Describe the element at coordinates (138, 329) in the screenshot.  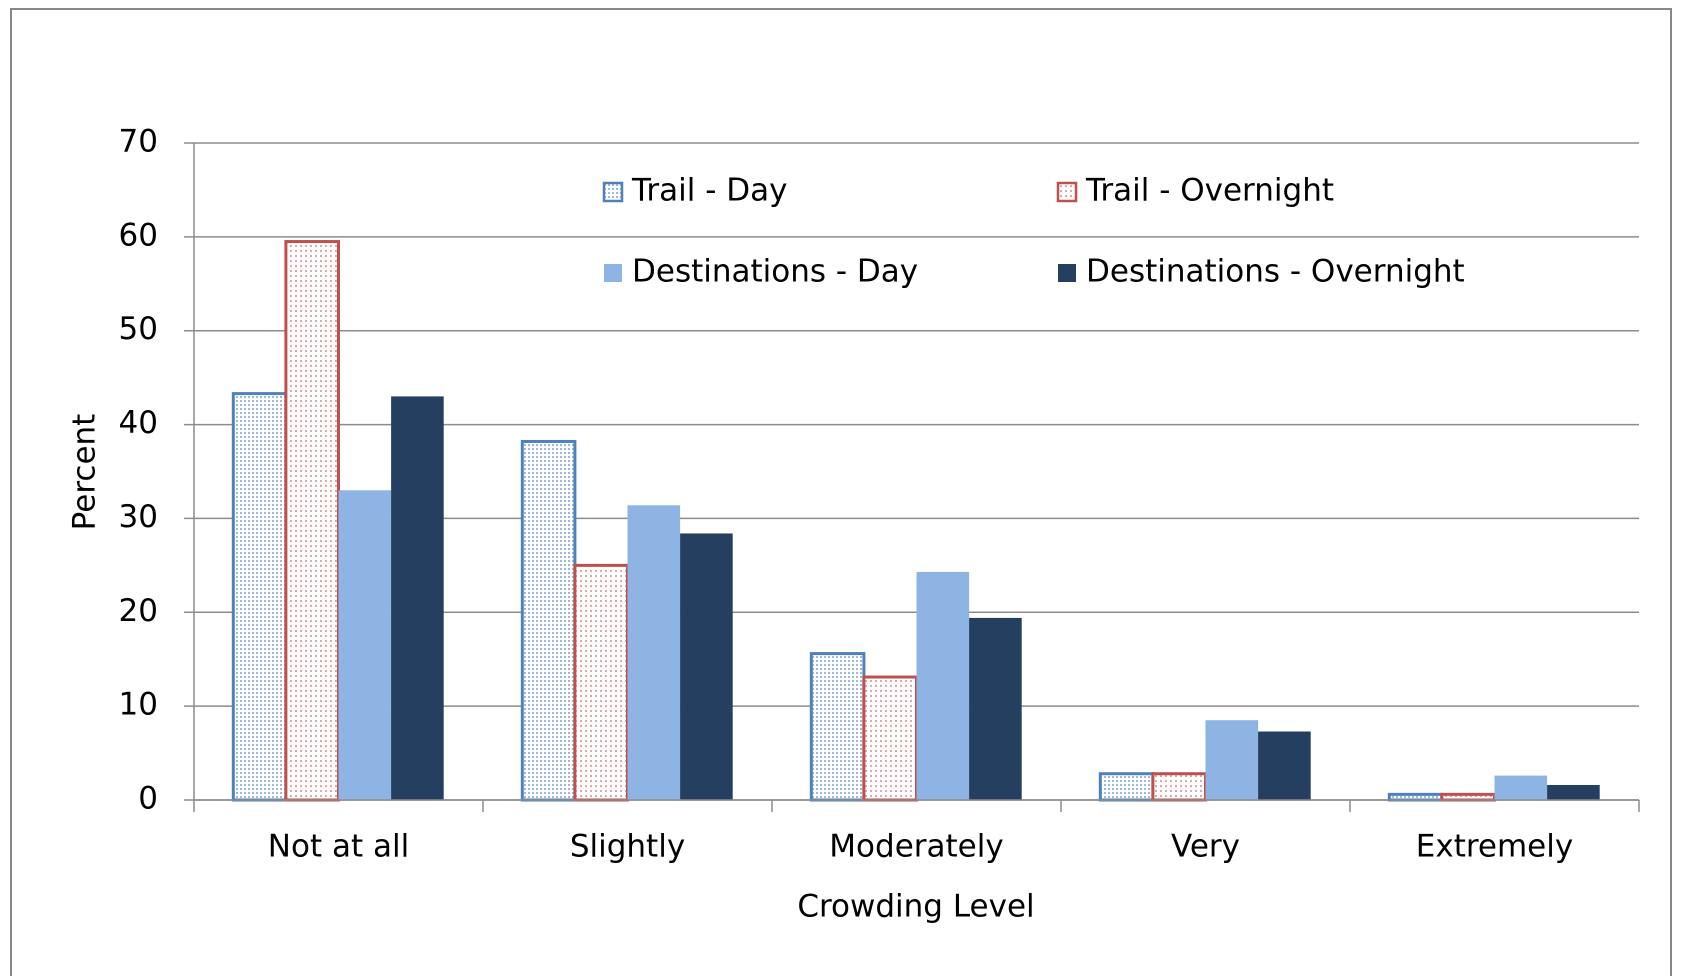
I see `y-tick-label: 50` at that location.